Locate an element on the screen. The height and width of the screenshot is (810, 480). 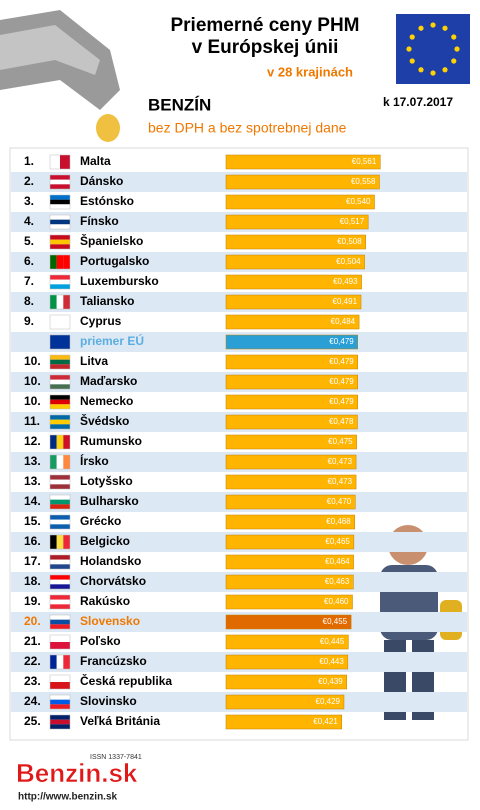
country: Rakúsko is located at coordinates (105, 601).